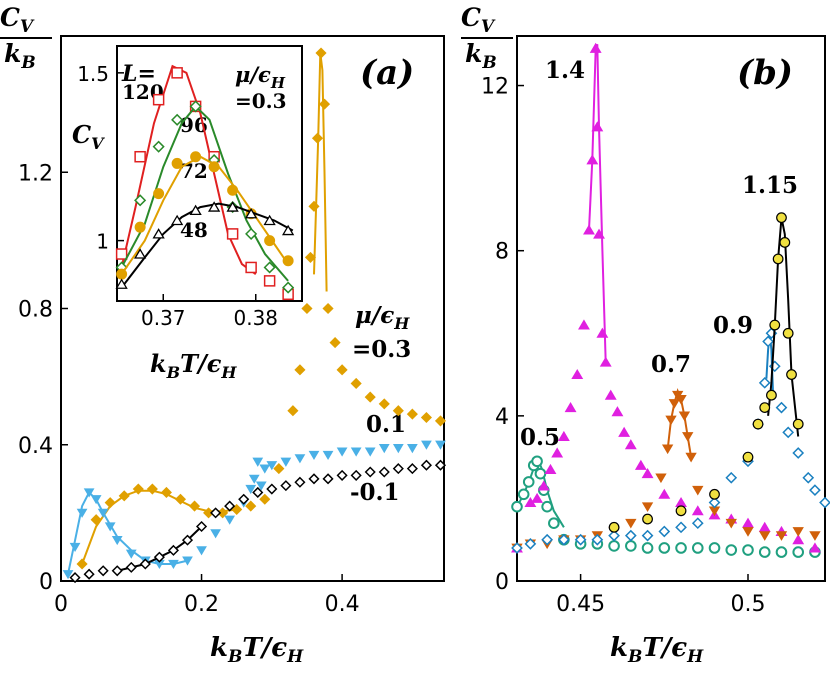 The image size is (830, 676). Describe the element at coordinates (207, 245) in the screenshot. I see `series-48-fit-line` at that location.